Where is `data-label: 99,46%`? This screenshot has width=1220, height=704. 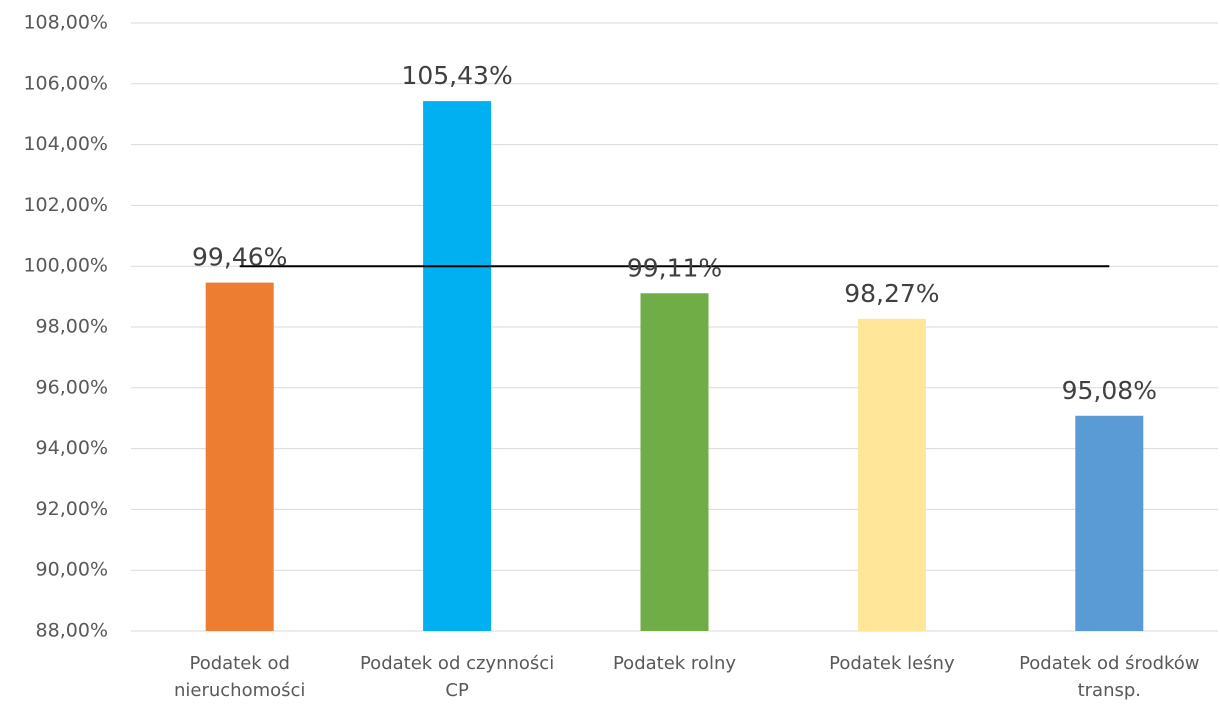 data-label: 99,46% is located at coordinates (239, 257).